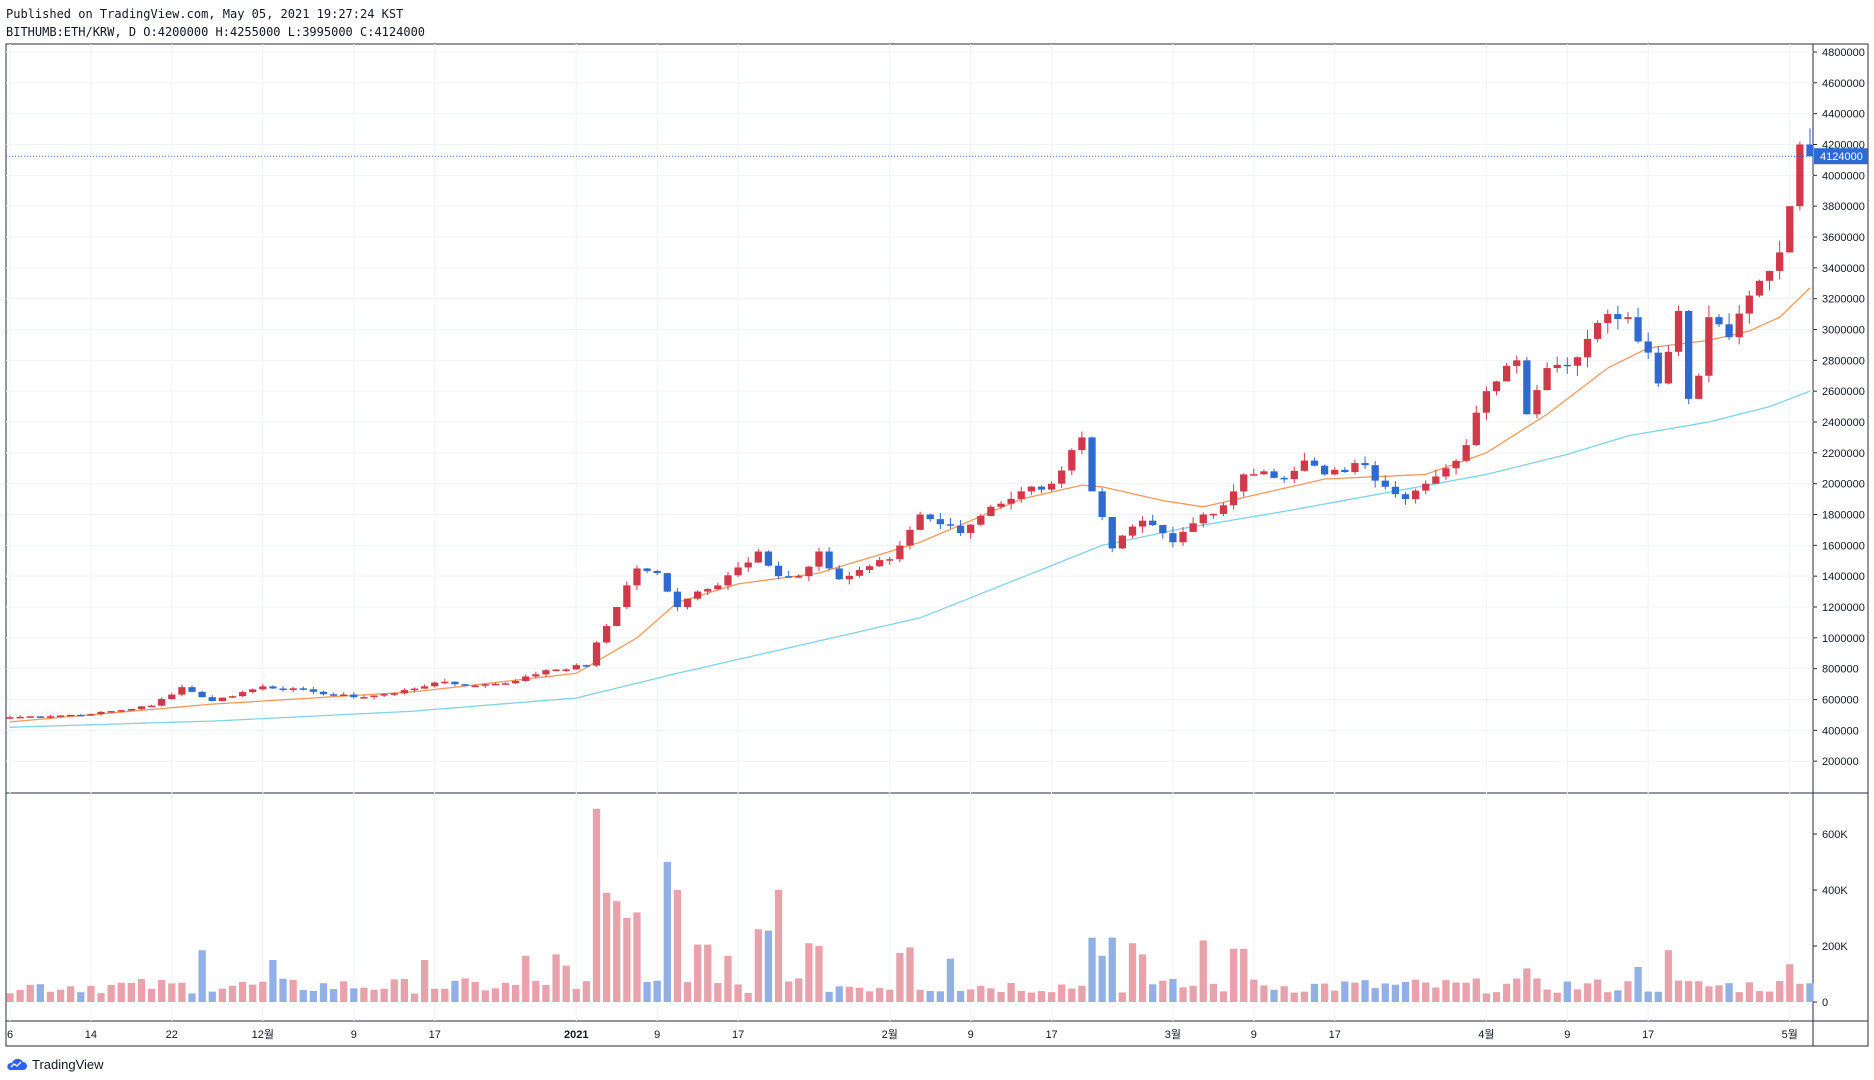 Image resolution: width=1874 pixels, height=1080 pixels. What do you see at coordinates (1843, 423) in the screenshot?
I see `price-tick-label: 2400000` at bounding box center [1843, 423].